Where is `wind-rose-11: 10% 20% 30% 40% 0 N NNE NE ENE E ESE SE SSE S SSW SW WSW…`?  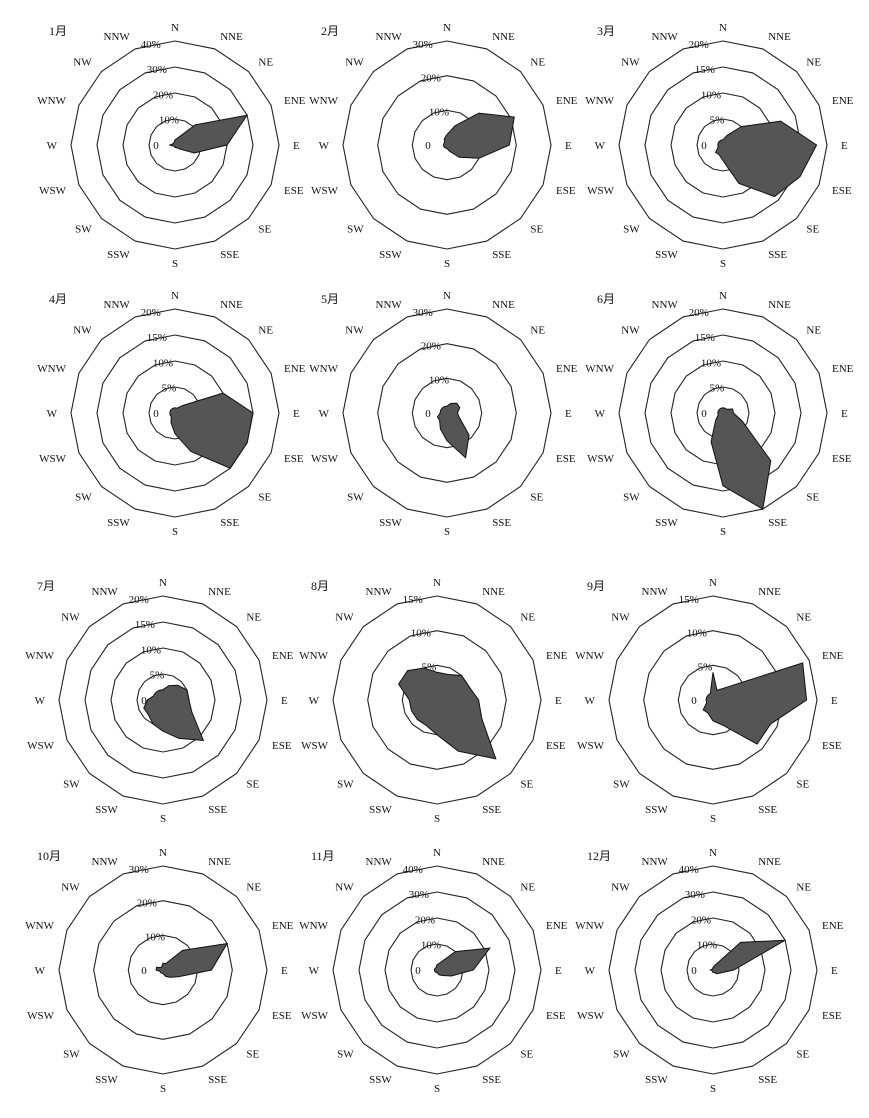 wind-rose-11: 10% 20% 30% 40% 0 N NNE NE ENE E ESE SE SSE S SSW SW WSW… is located at coordinates (433, 971).